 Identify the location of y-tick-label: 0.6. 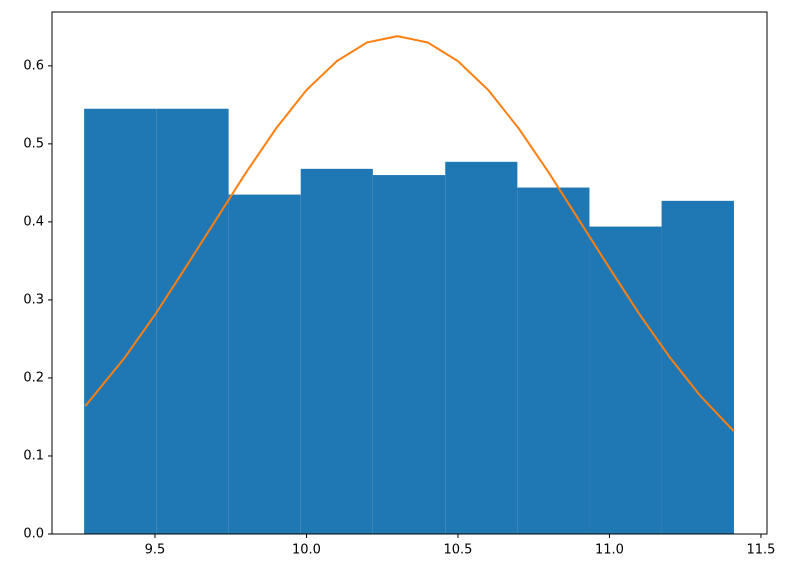
(33, 65).